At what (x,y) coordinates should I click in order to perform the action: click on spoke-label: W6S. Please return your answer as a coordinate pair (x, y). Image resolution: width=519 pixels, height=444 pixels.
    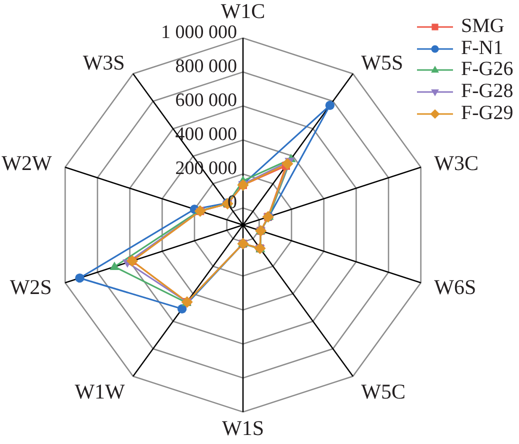
    Looking at the image, I should click on (455, 287).